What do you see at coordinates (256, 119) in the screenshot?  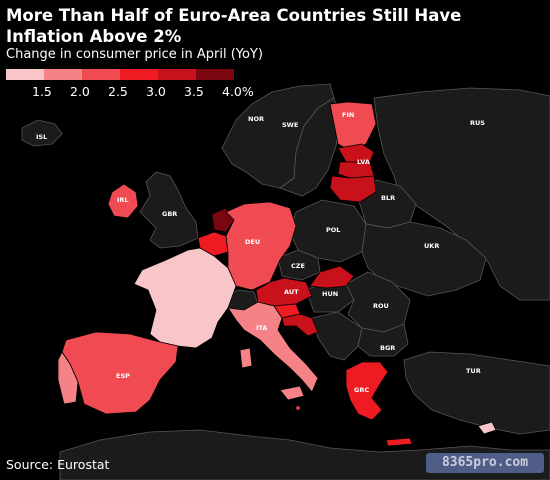 I see `label-nor: NOR` at bounding box center [256, 119].